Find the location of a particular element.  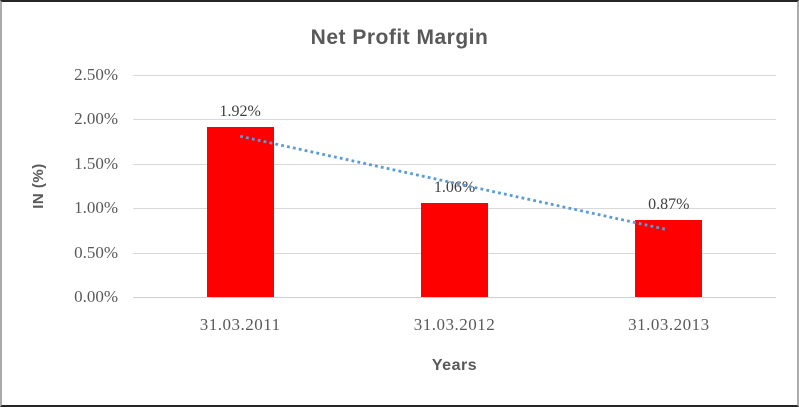

y-tick-label: 2.50% is located at coordinates (96, 74).